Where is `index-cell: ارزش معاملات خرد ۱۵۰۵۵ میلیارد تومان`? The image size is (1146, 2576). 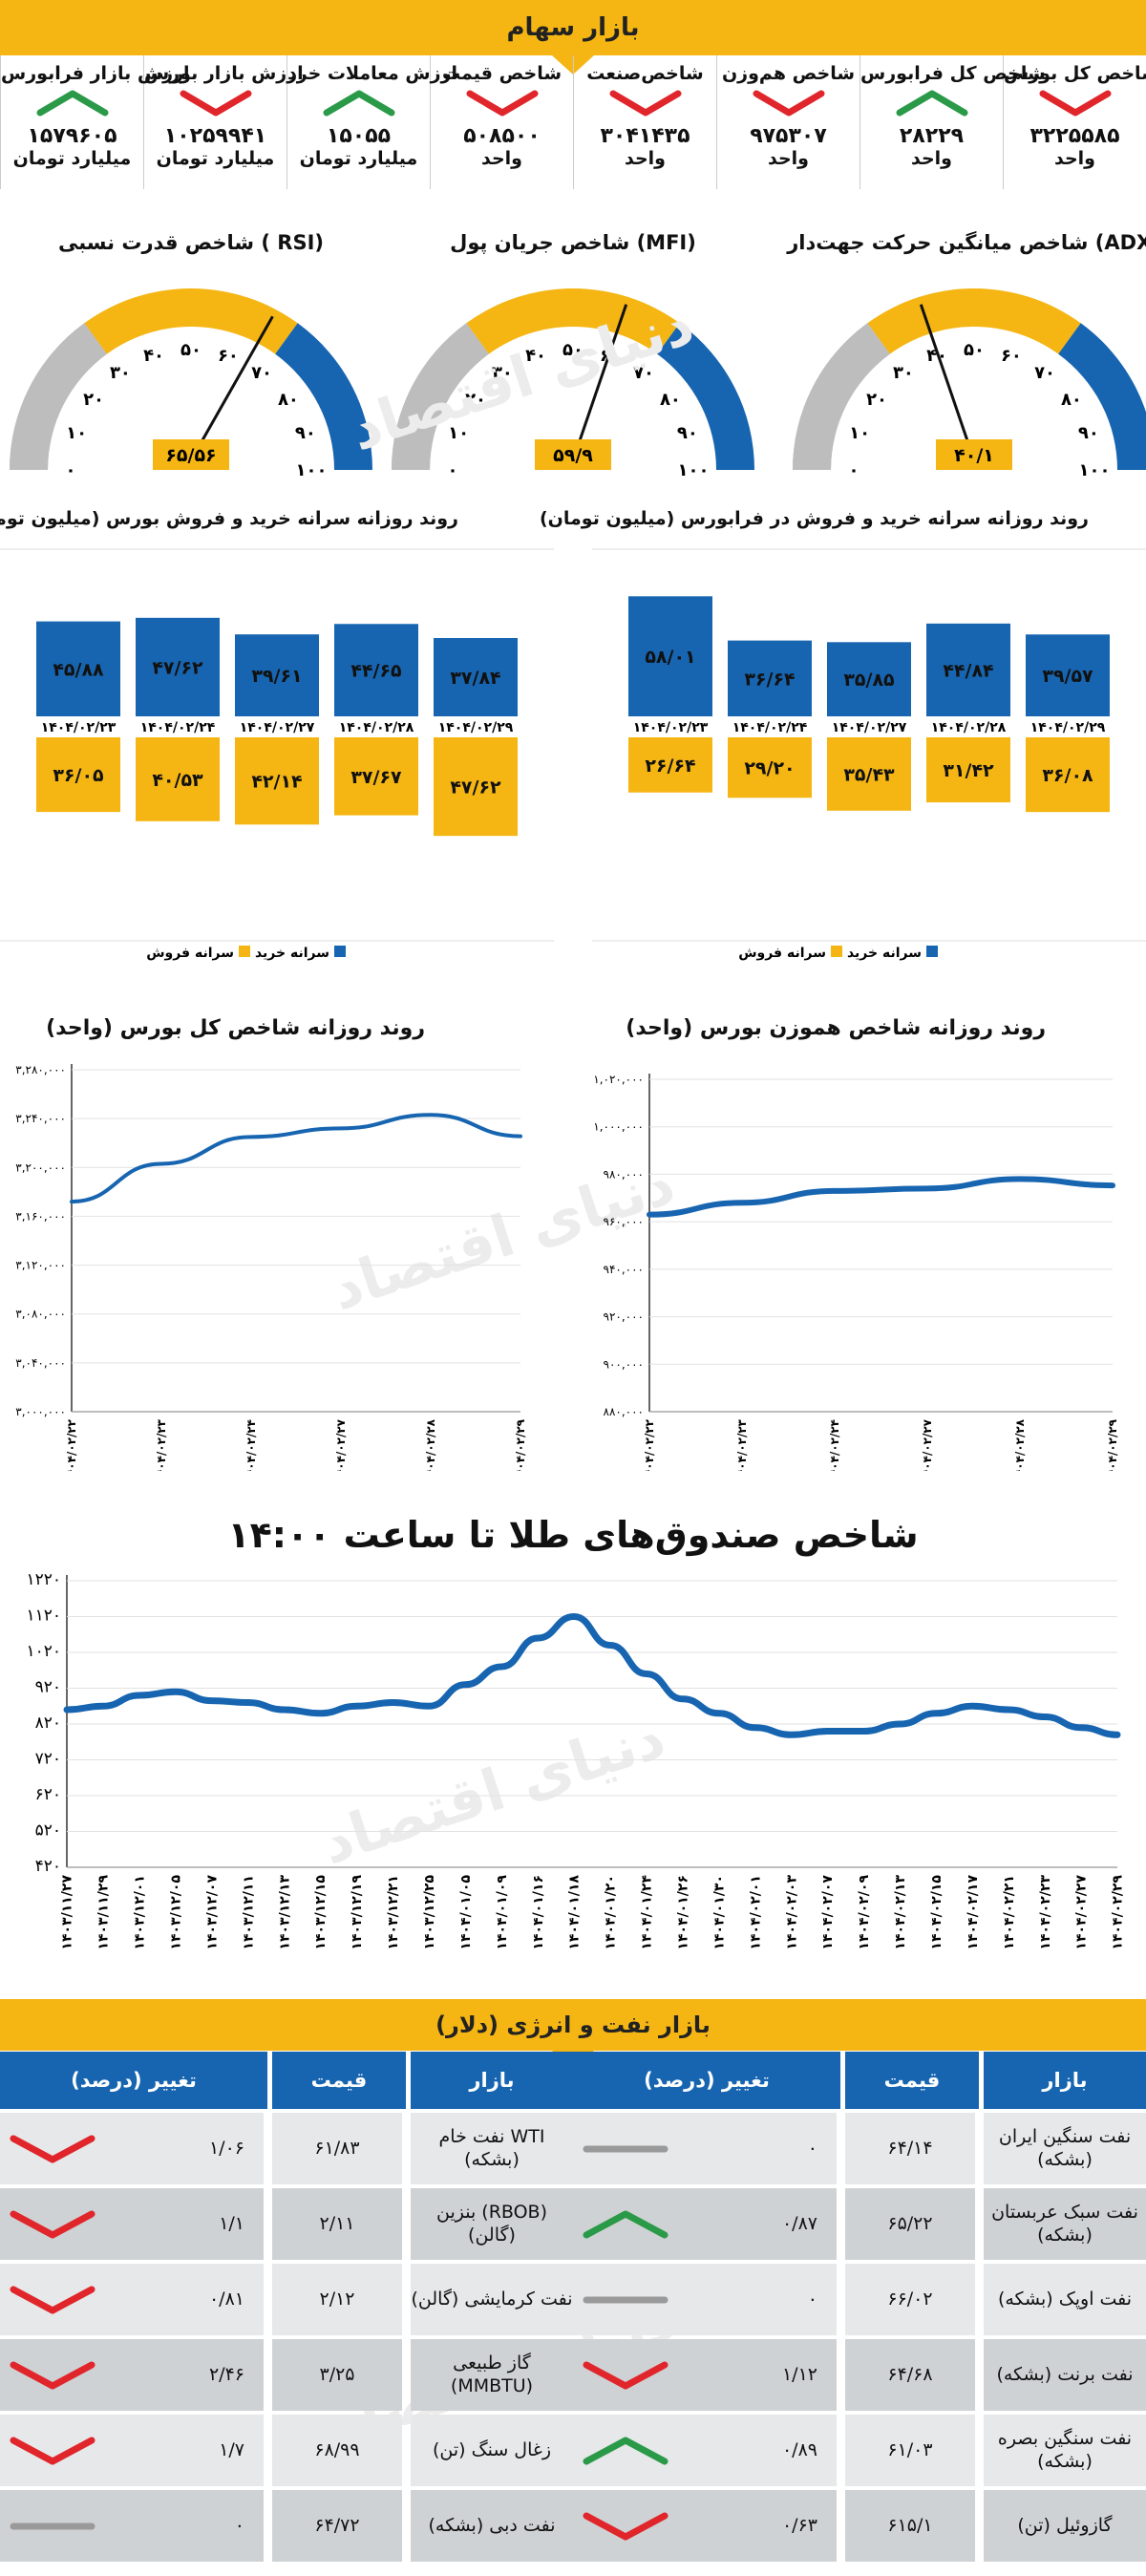 index-cell: ارزش معاملات خرد ۱۵۰۵۵ میلیارد تومان is located at coordinates (371, 122).